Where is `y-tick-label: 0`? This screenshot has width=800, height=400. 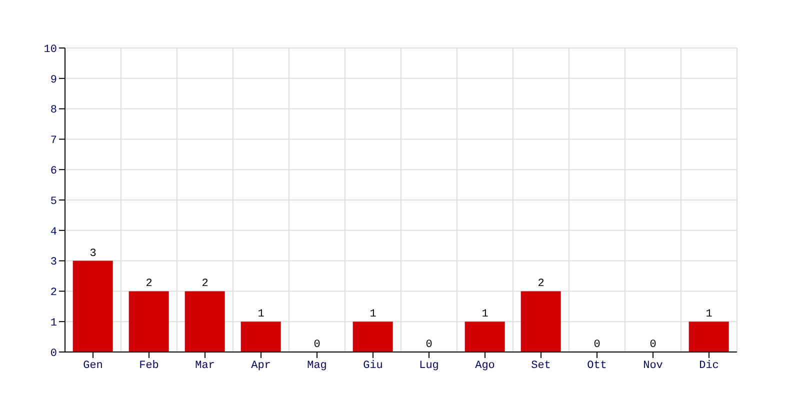 y-tick-label: 0 is located at coordinates (53, 354).